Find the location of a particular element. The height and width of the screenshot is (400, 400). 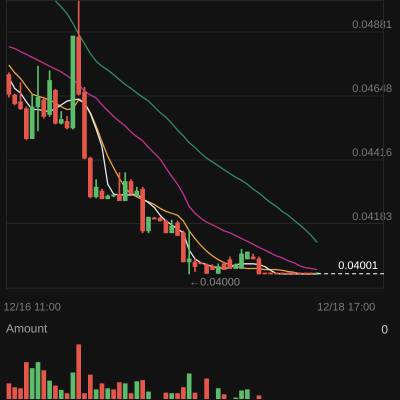

ref-line-label: 0.04001 is located at coordinates (358, 266).